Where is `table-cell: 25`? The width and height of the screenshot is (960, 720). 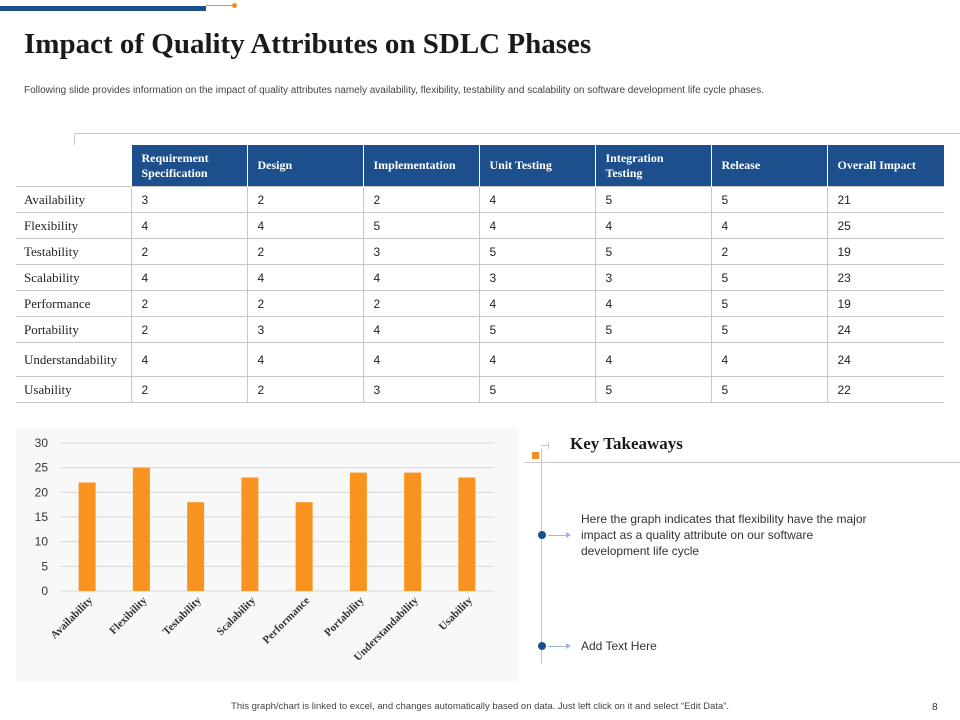
table-cell: 25 is located at coordinates (885, 225).